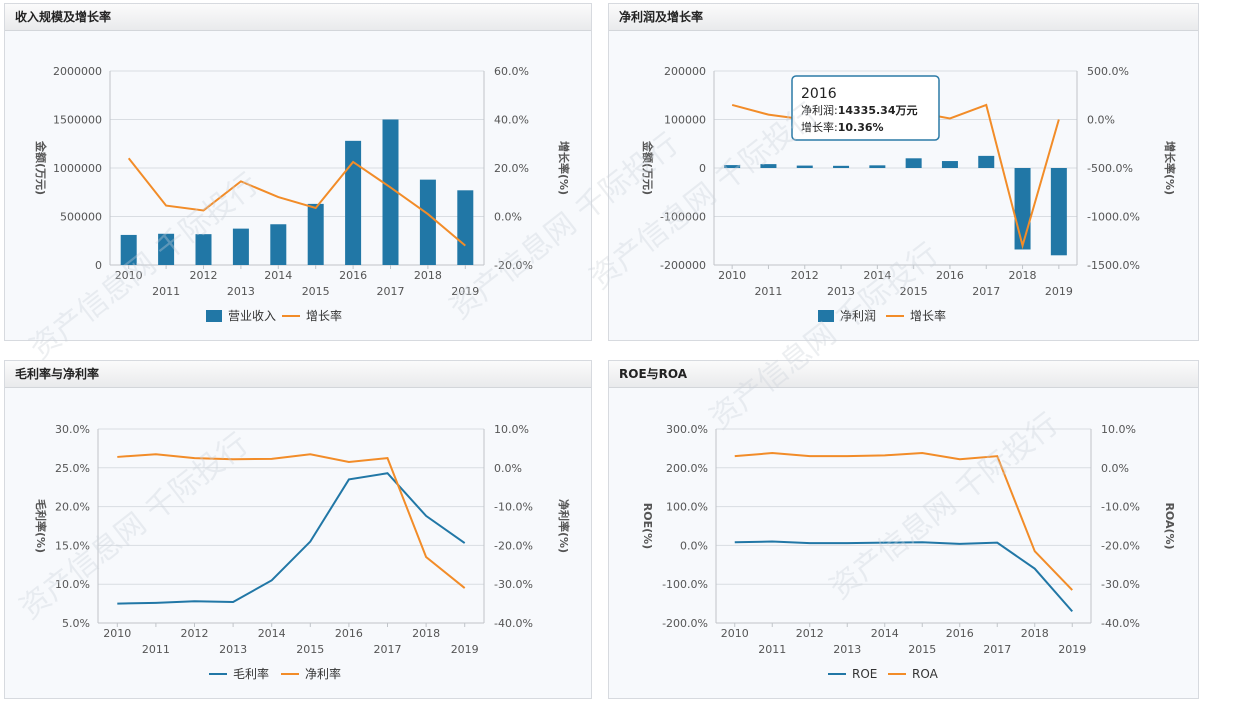  What do you see at coordinates (694, 545) in the screenshot?
I see `y-tick-label: 0.0%` at bounding box center [694, 545].